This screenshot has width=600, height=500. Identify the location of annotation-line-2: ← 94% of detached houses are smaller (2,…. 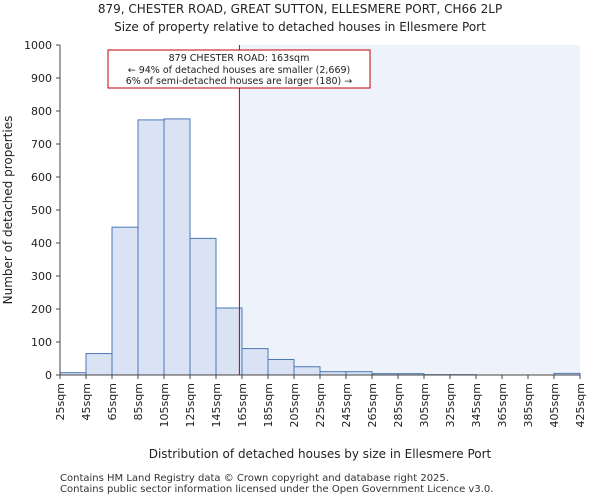
(239, 70).